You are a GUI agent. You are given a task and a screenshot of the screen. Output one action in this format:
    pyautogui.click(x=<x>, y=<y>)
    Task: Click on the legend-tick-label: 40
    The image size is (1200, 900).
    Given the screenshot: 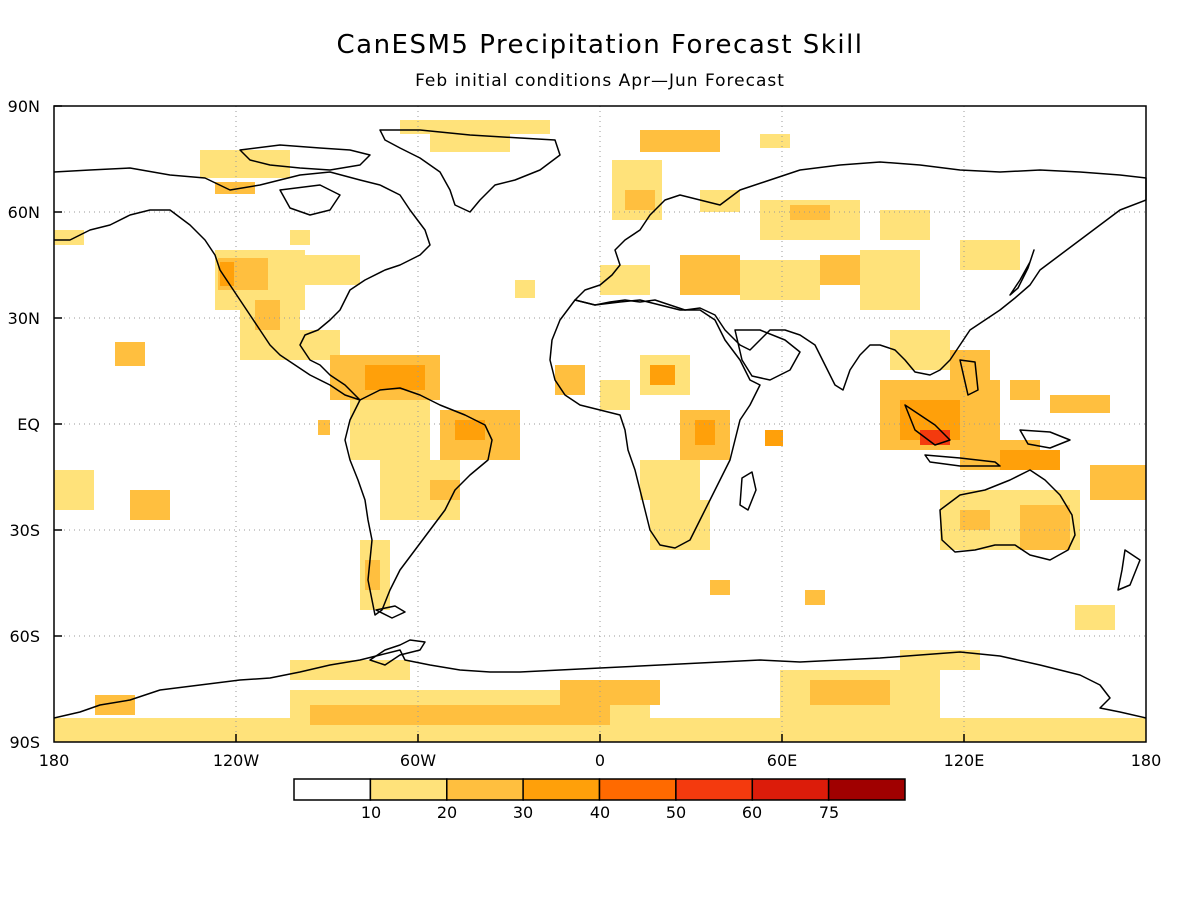 What is the action you would take?
    pyautogui.click(x=600, y=812)
    